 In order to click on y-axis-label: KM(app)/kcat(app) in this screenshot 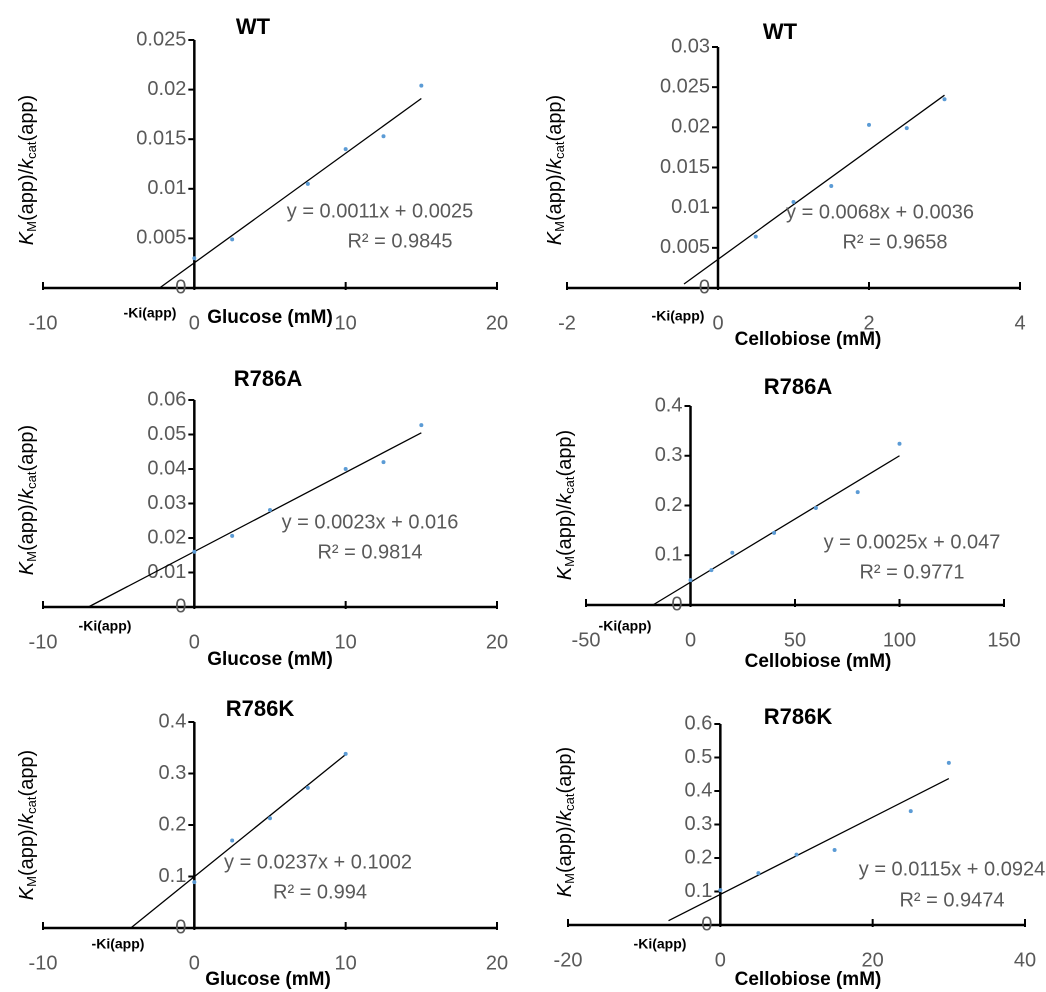, I will do `click(27, 500)`.